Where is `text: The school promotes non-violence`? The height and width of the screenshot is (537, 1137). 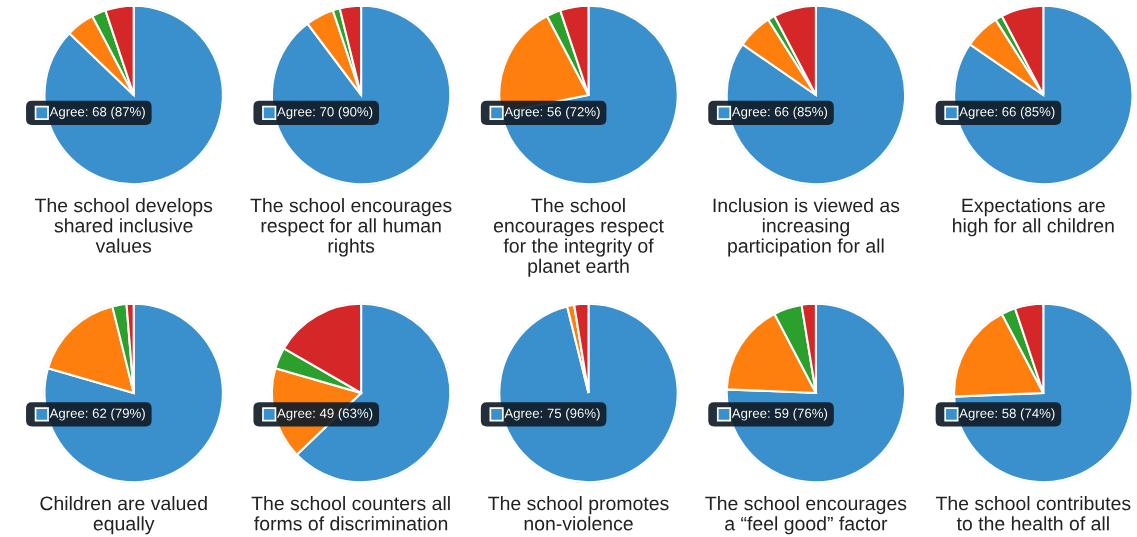
text: The school promotes non-violence is located at coordinates (578, 513).